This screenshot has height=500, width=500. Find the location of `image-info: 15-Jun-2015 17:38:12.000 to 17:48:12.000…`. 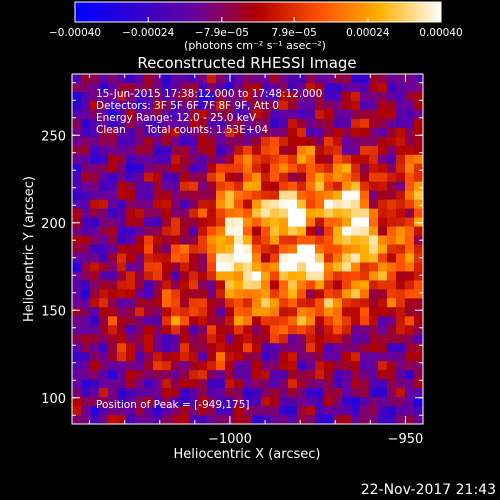

image-info: 15-Jun-2015 17:38:12.000 to 17:48:12.000… is located at coordinates (209, 112).